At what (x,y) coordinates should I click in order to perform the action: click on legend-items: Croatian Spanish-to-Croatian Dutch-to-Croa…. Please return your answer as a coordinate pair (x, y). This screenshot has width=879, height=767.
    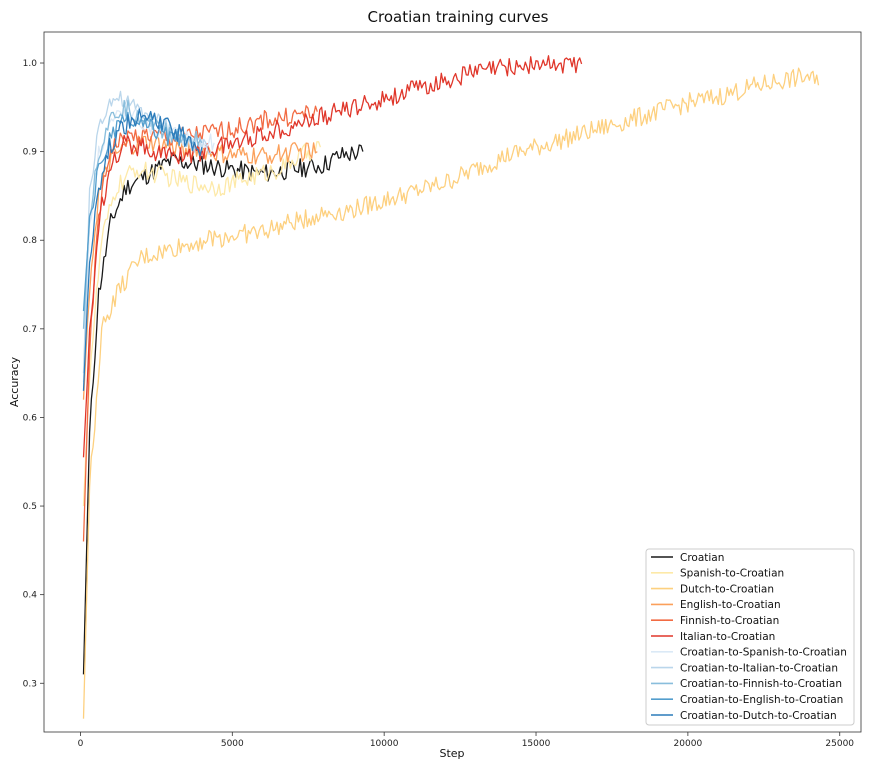
    Looking at the image, I should click on (749, 637).